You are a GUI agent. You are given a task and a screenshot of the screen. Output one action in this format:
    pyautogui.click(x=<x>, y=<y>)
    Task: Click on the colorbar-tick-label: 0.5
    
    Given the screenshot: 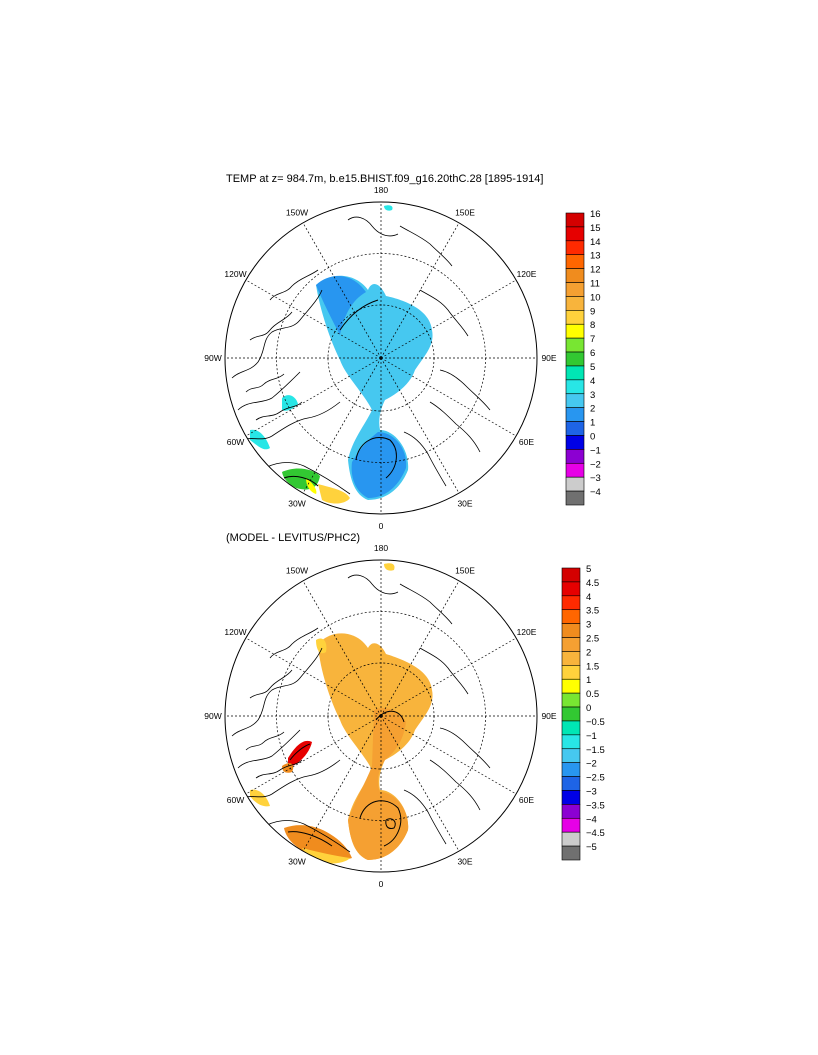 What is the action you would take?
    pyautogui.click(x=592, y=694)
    